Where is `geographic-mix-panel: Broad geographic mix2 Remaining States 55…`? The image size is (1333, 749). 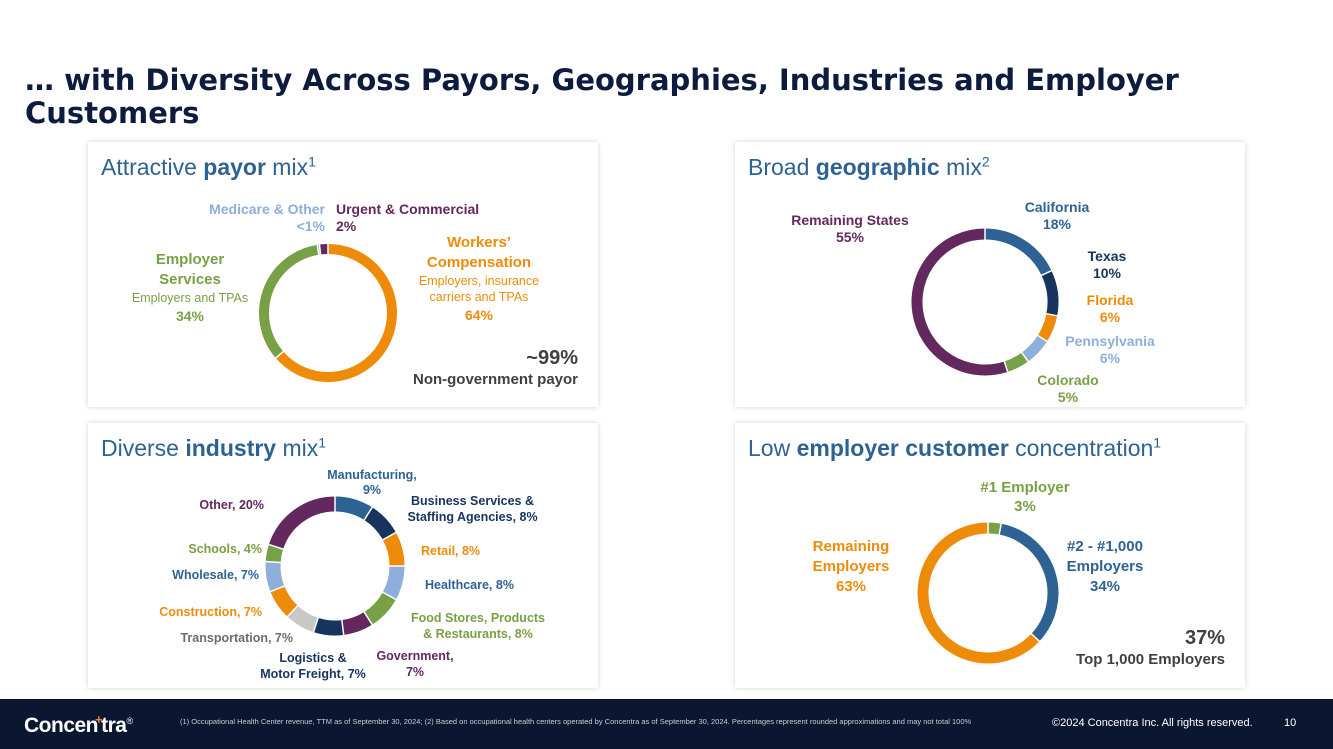
geographic-mix-panel: Broad geographic mix2 Remaining States 55… is located at coordinates (990, 274).